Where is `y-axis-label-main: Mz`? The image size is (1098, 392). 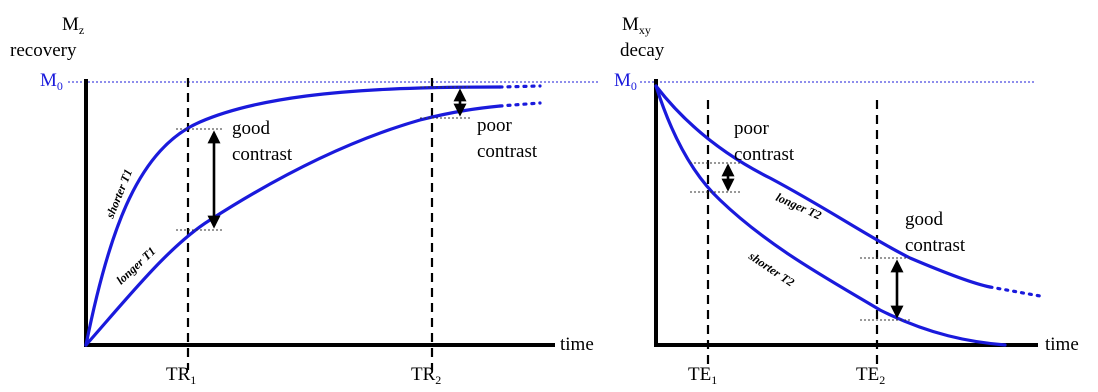 y-axis-label-main: Mz is located at coordinates (73, 25).